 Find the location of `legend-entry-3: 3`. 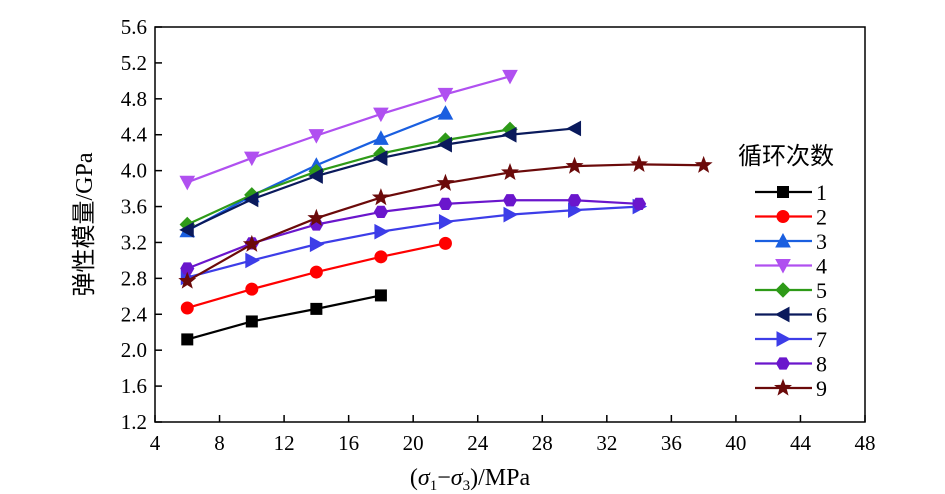

legend-entry-3: 3 is located at coordinates (791, 241).